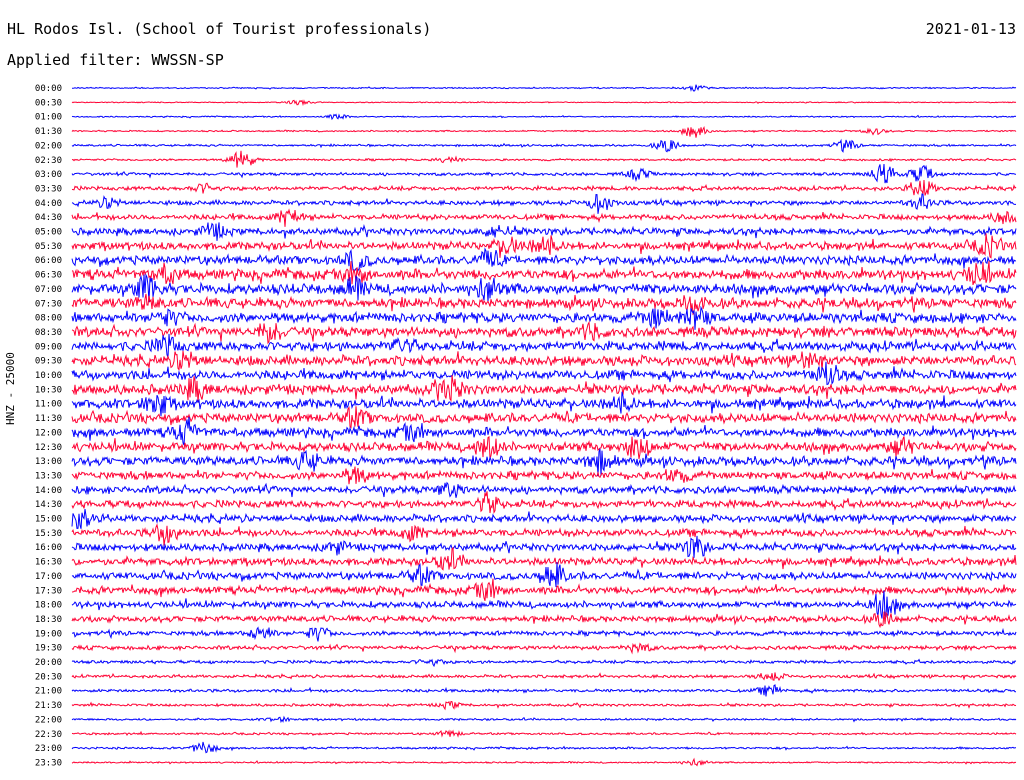  What do you see at coordinates (115, 60) in the screenshot?
I see `applied-filter: Applied filter: WWSSN-SP` at bounding box center [115, 60].